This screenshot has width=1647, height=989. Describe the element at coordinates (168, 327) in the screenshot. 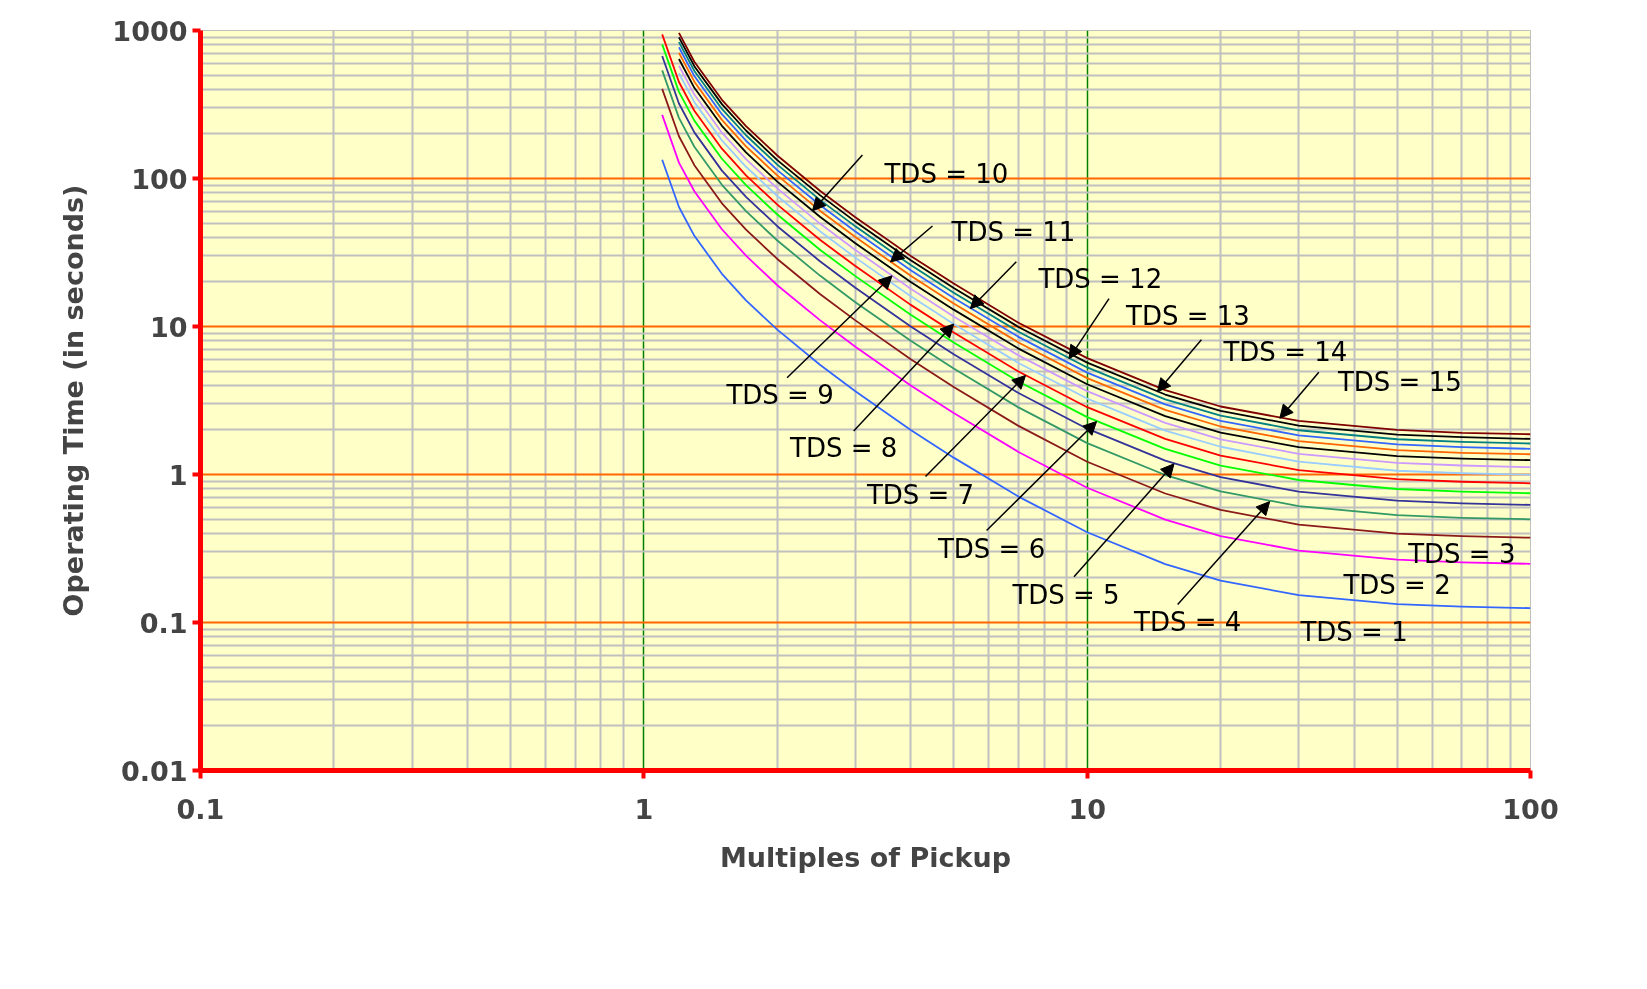

I see `y-tick-label: 10` at that location.